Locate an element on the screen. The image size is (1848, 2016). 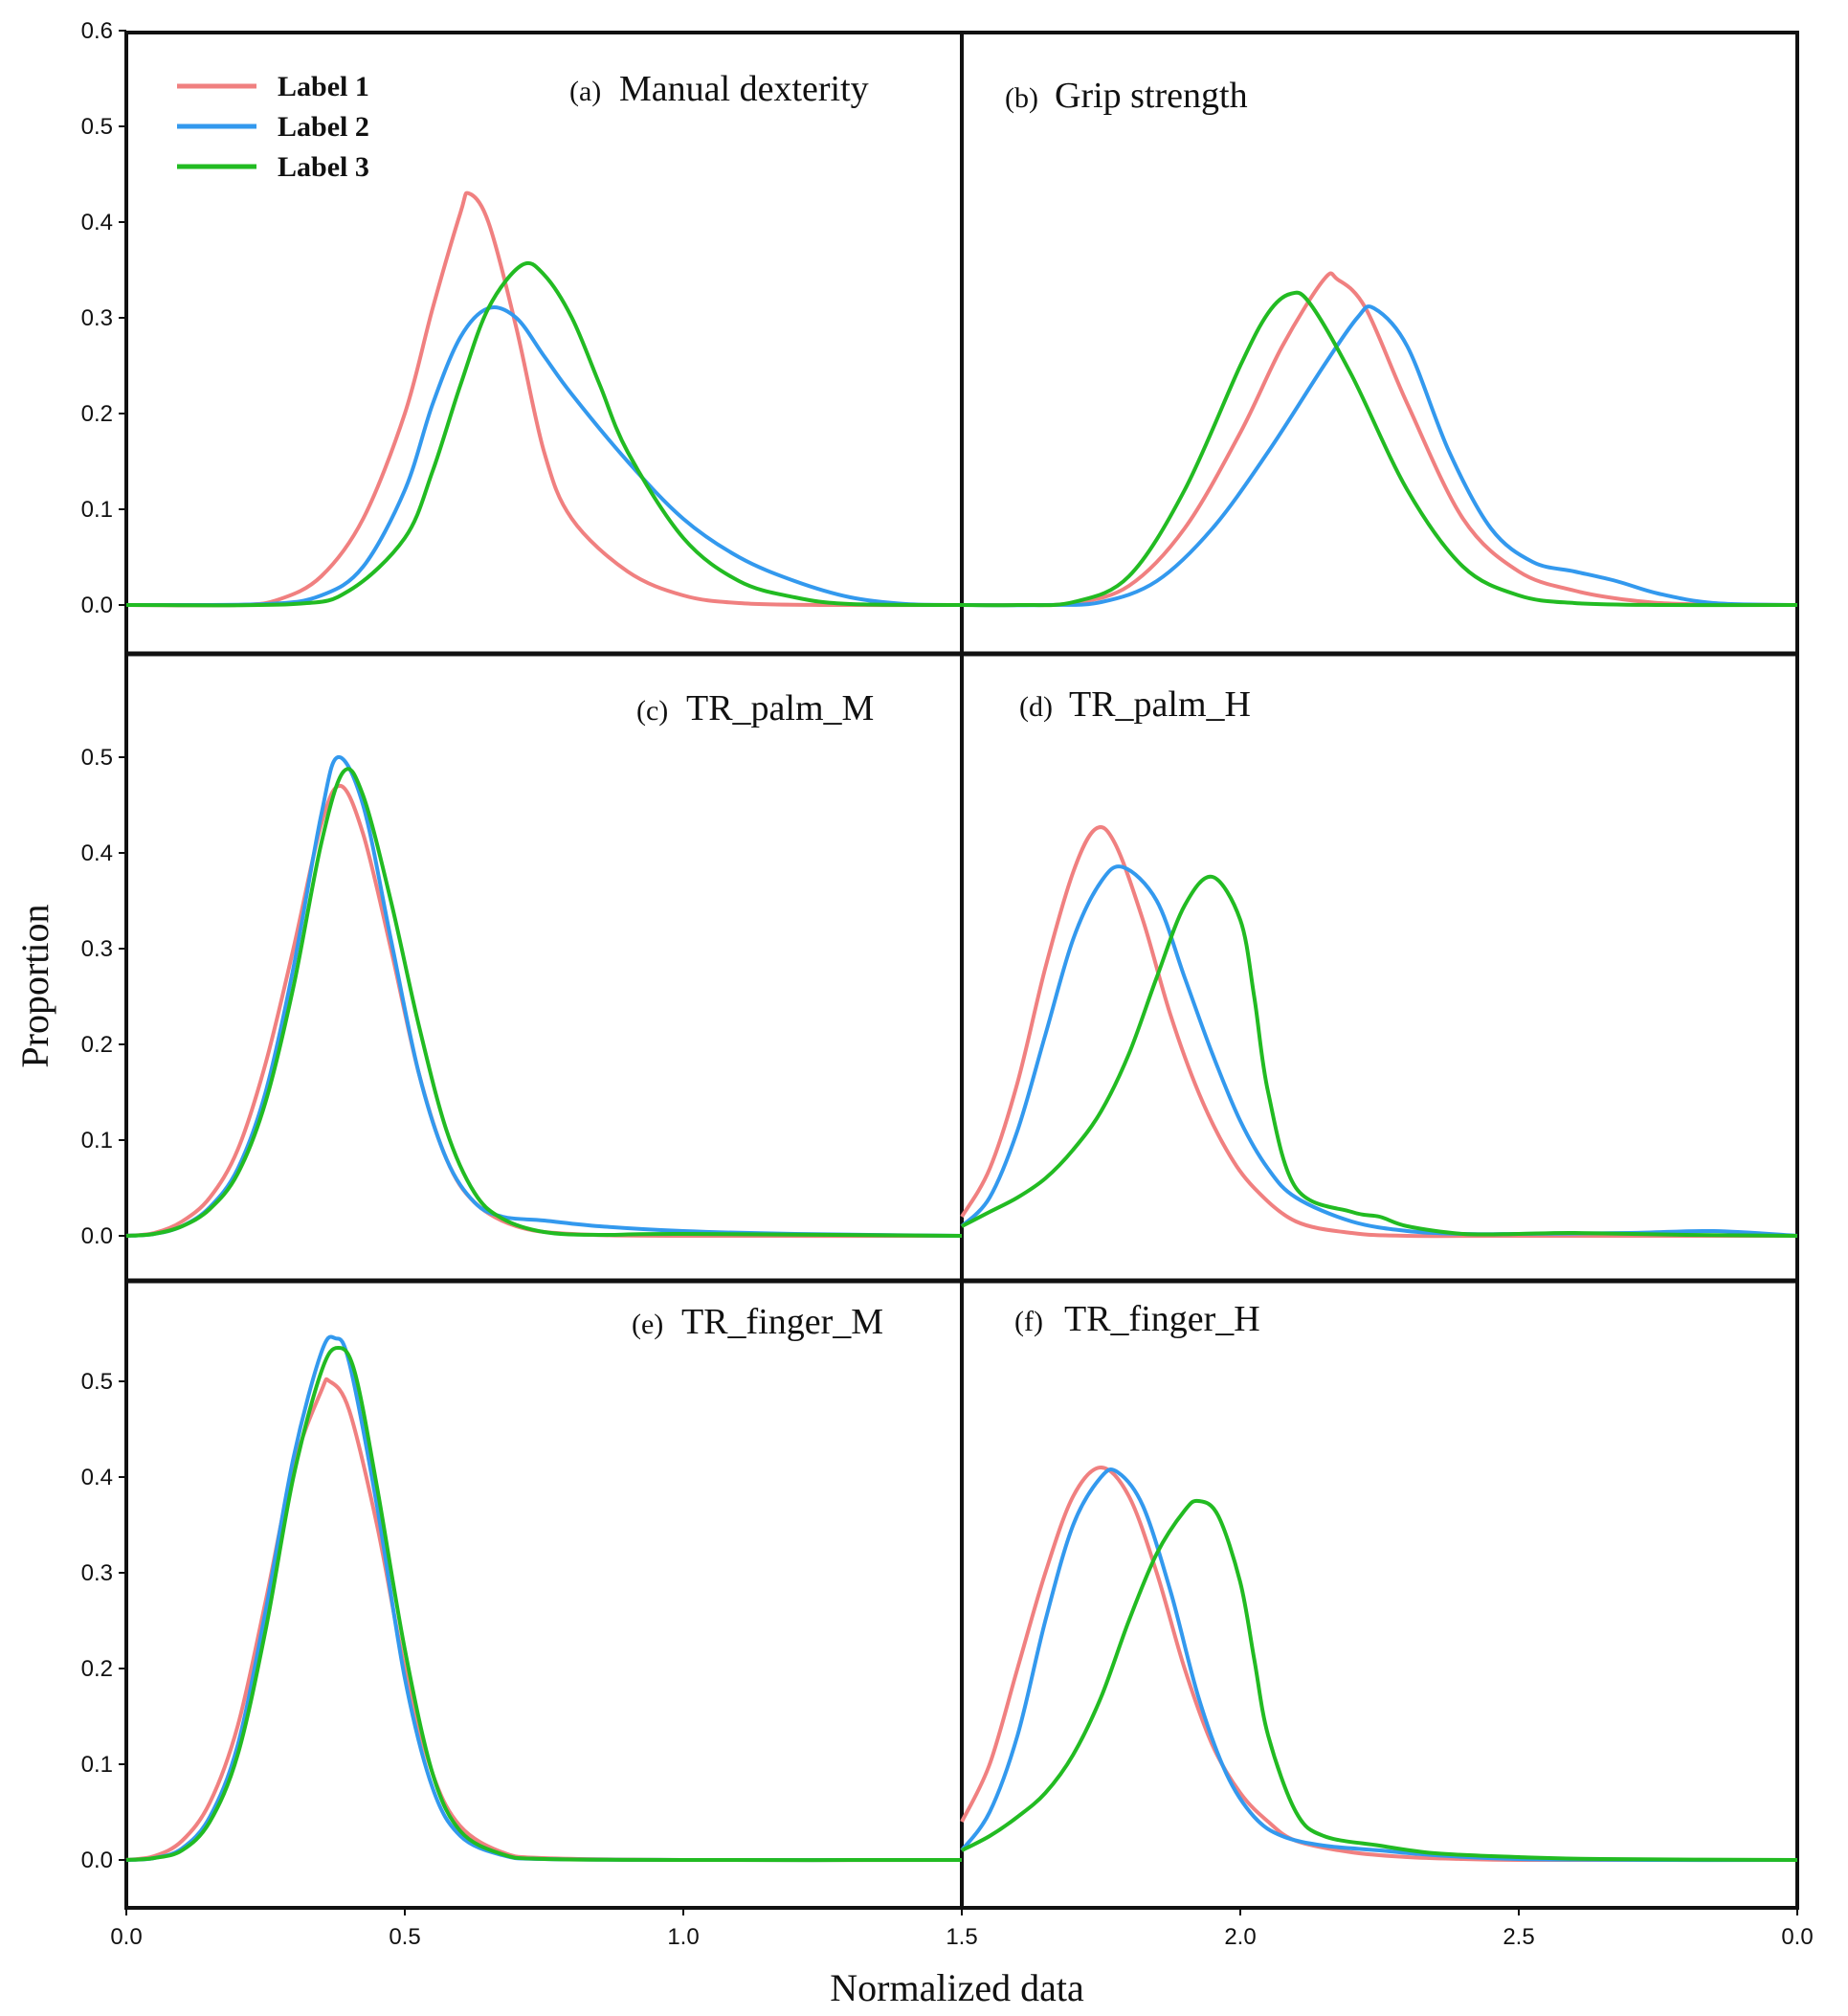
x-axis-title: Normalized data is located at coordinates (957, 1988).